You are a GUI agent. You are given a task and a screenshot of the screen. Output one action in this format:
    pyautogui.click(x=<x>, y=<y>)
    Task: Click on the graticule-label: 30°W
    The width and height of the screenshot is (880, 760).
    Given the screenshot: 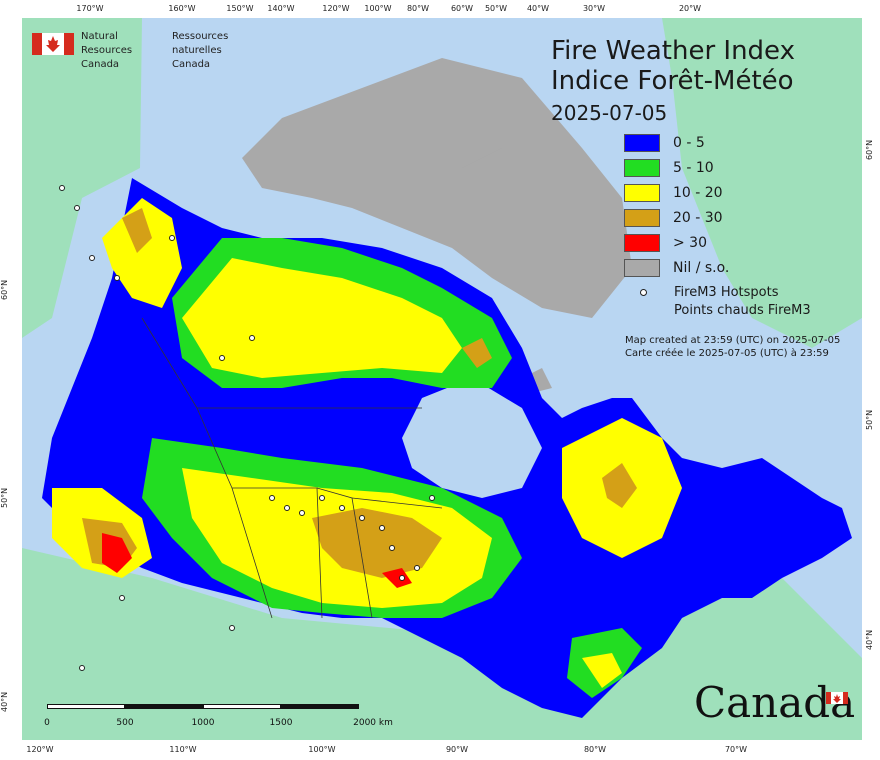 What is the action you would take?
    pyautogui.click(x=594, y=8)
    